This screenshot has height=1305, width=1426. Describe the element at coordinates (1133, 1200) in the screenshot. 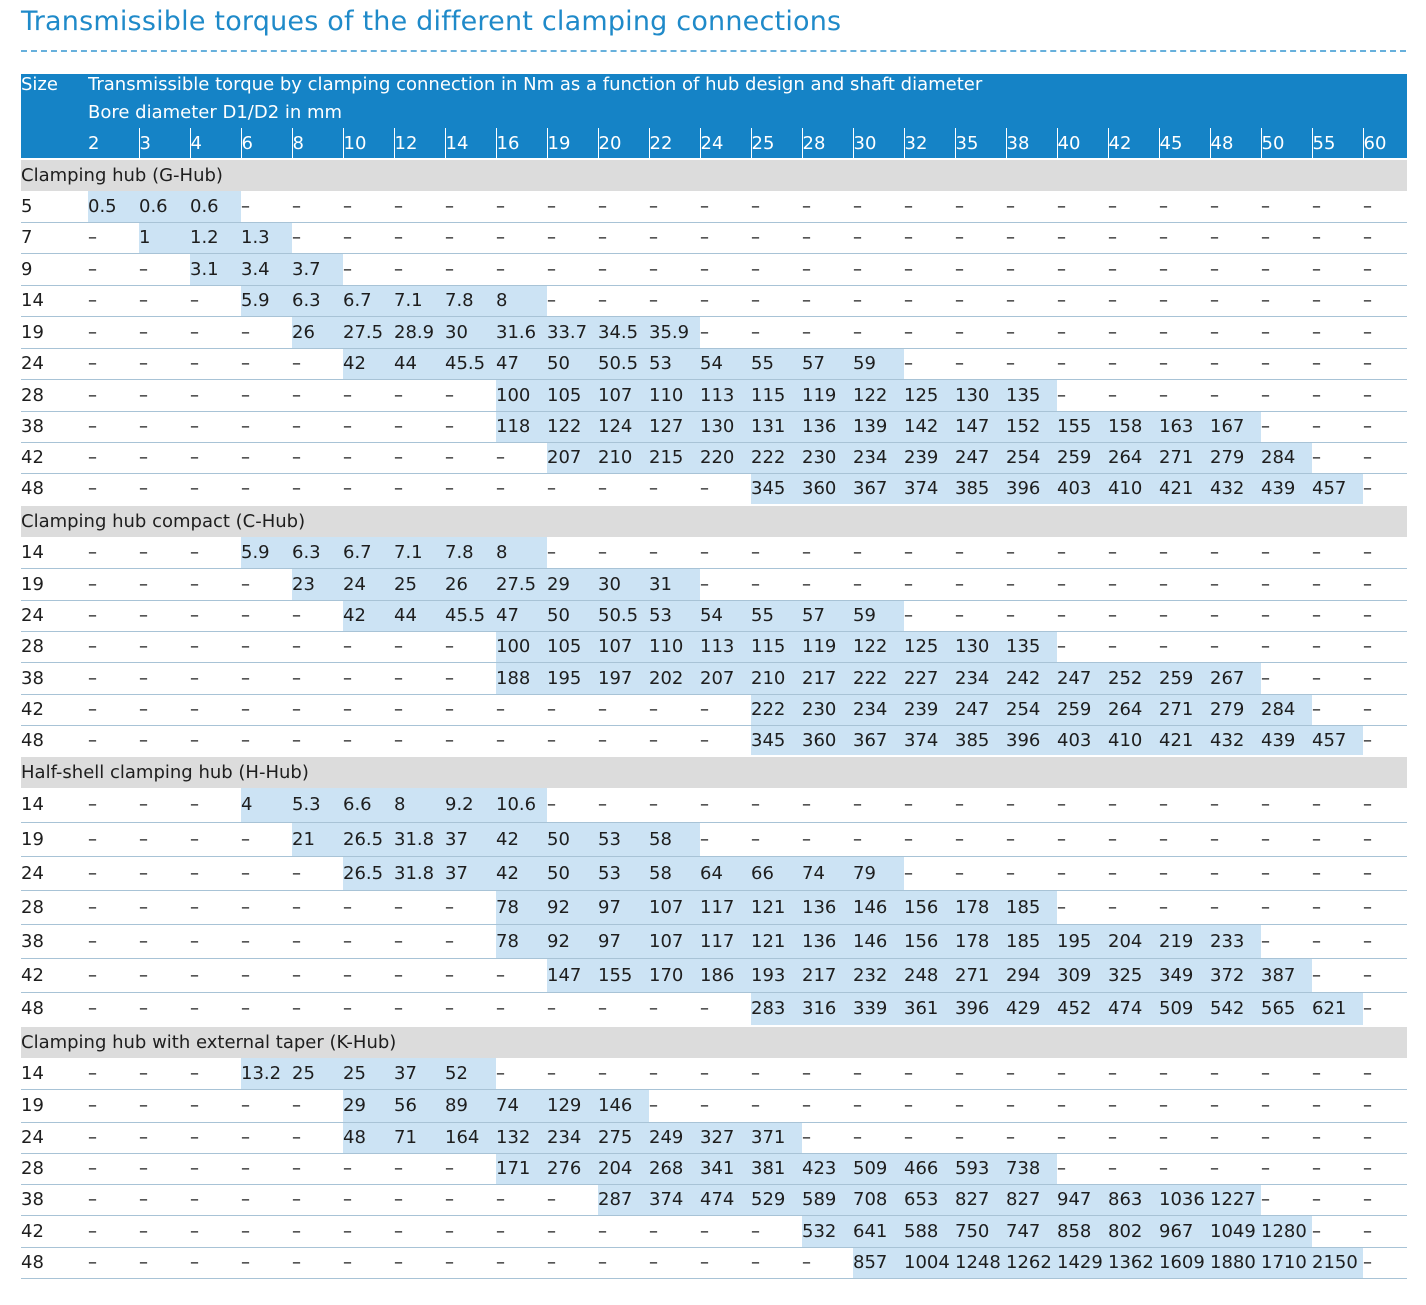

I see `torque-value-cell: 863` at that location.